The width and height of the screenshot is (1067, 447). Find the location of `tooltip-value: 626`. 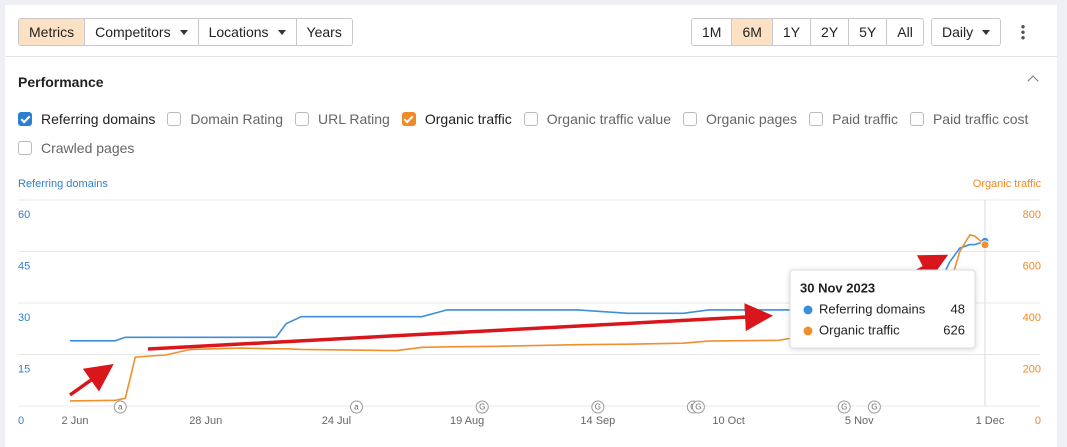

tooltip-value: 626 is located at coordinates (954, 329).